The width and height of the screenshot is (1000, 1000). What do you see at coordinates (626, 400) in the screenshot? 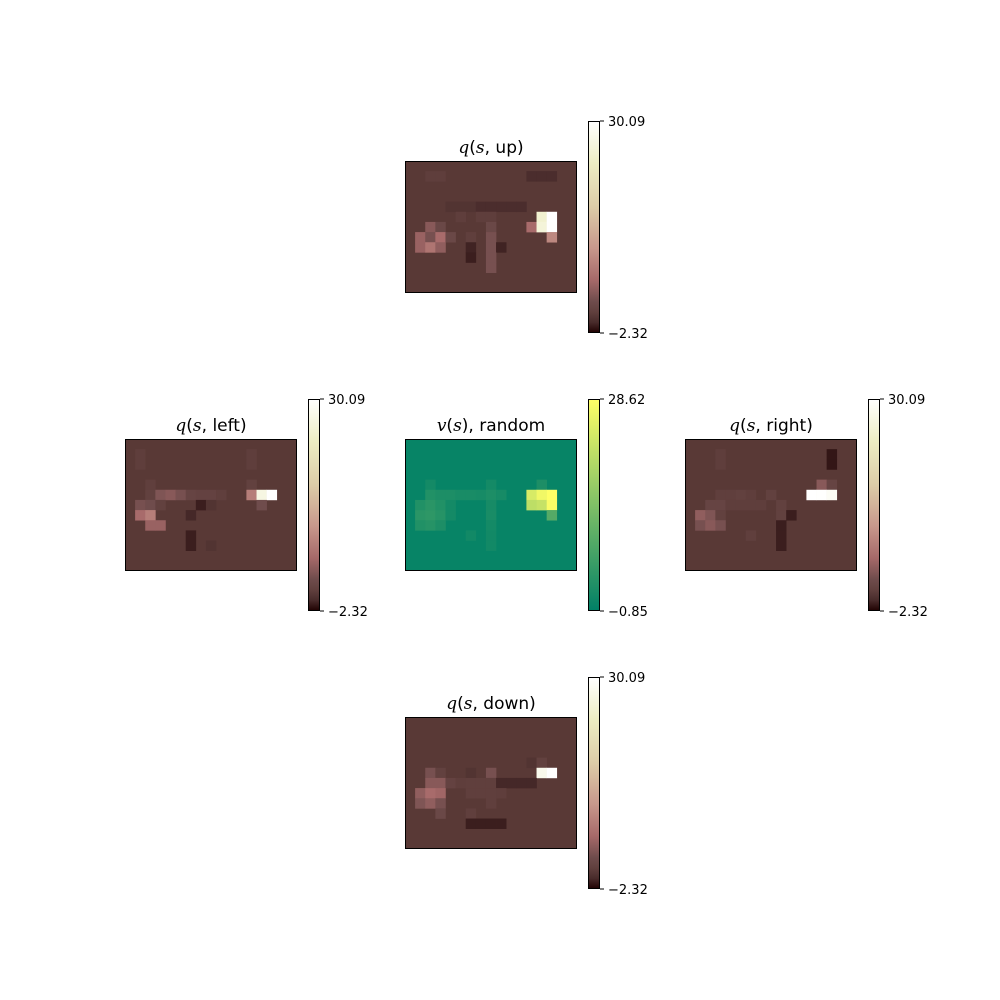
I see `colorbar-max-label: 28.62` at bounding box center [626, 400].